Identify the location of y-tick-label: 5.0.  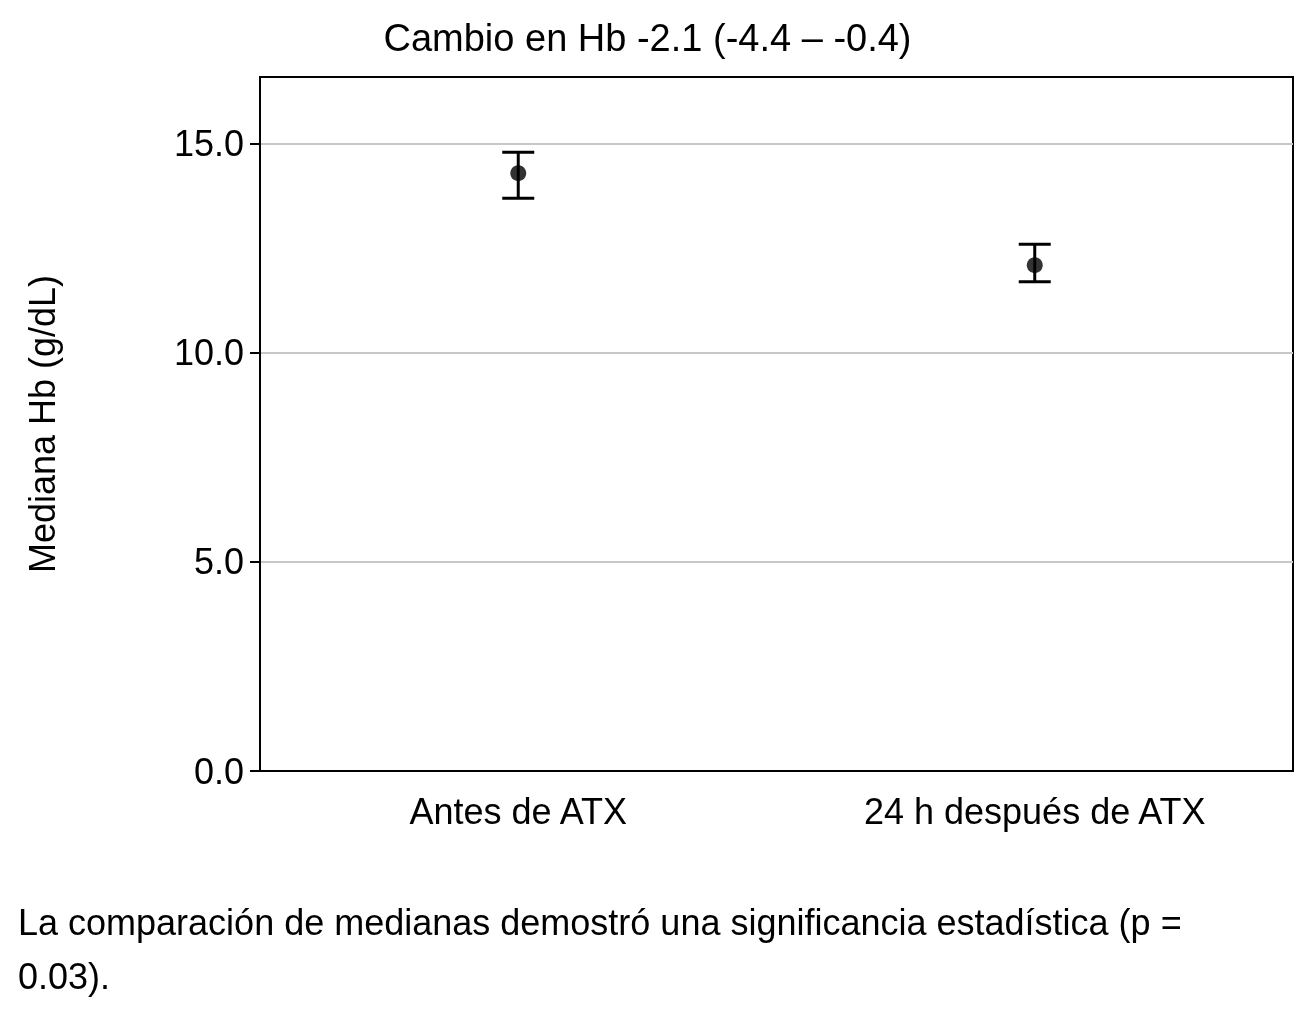
(218, 562).